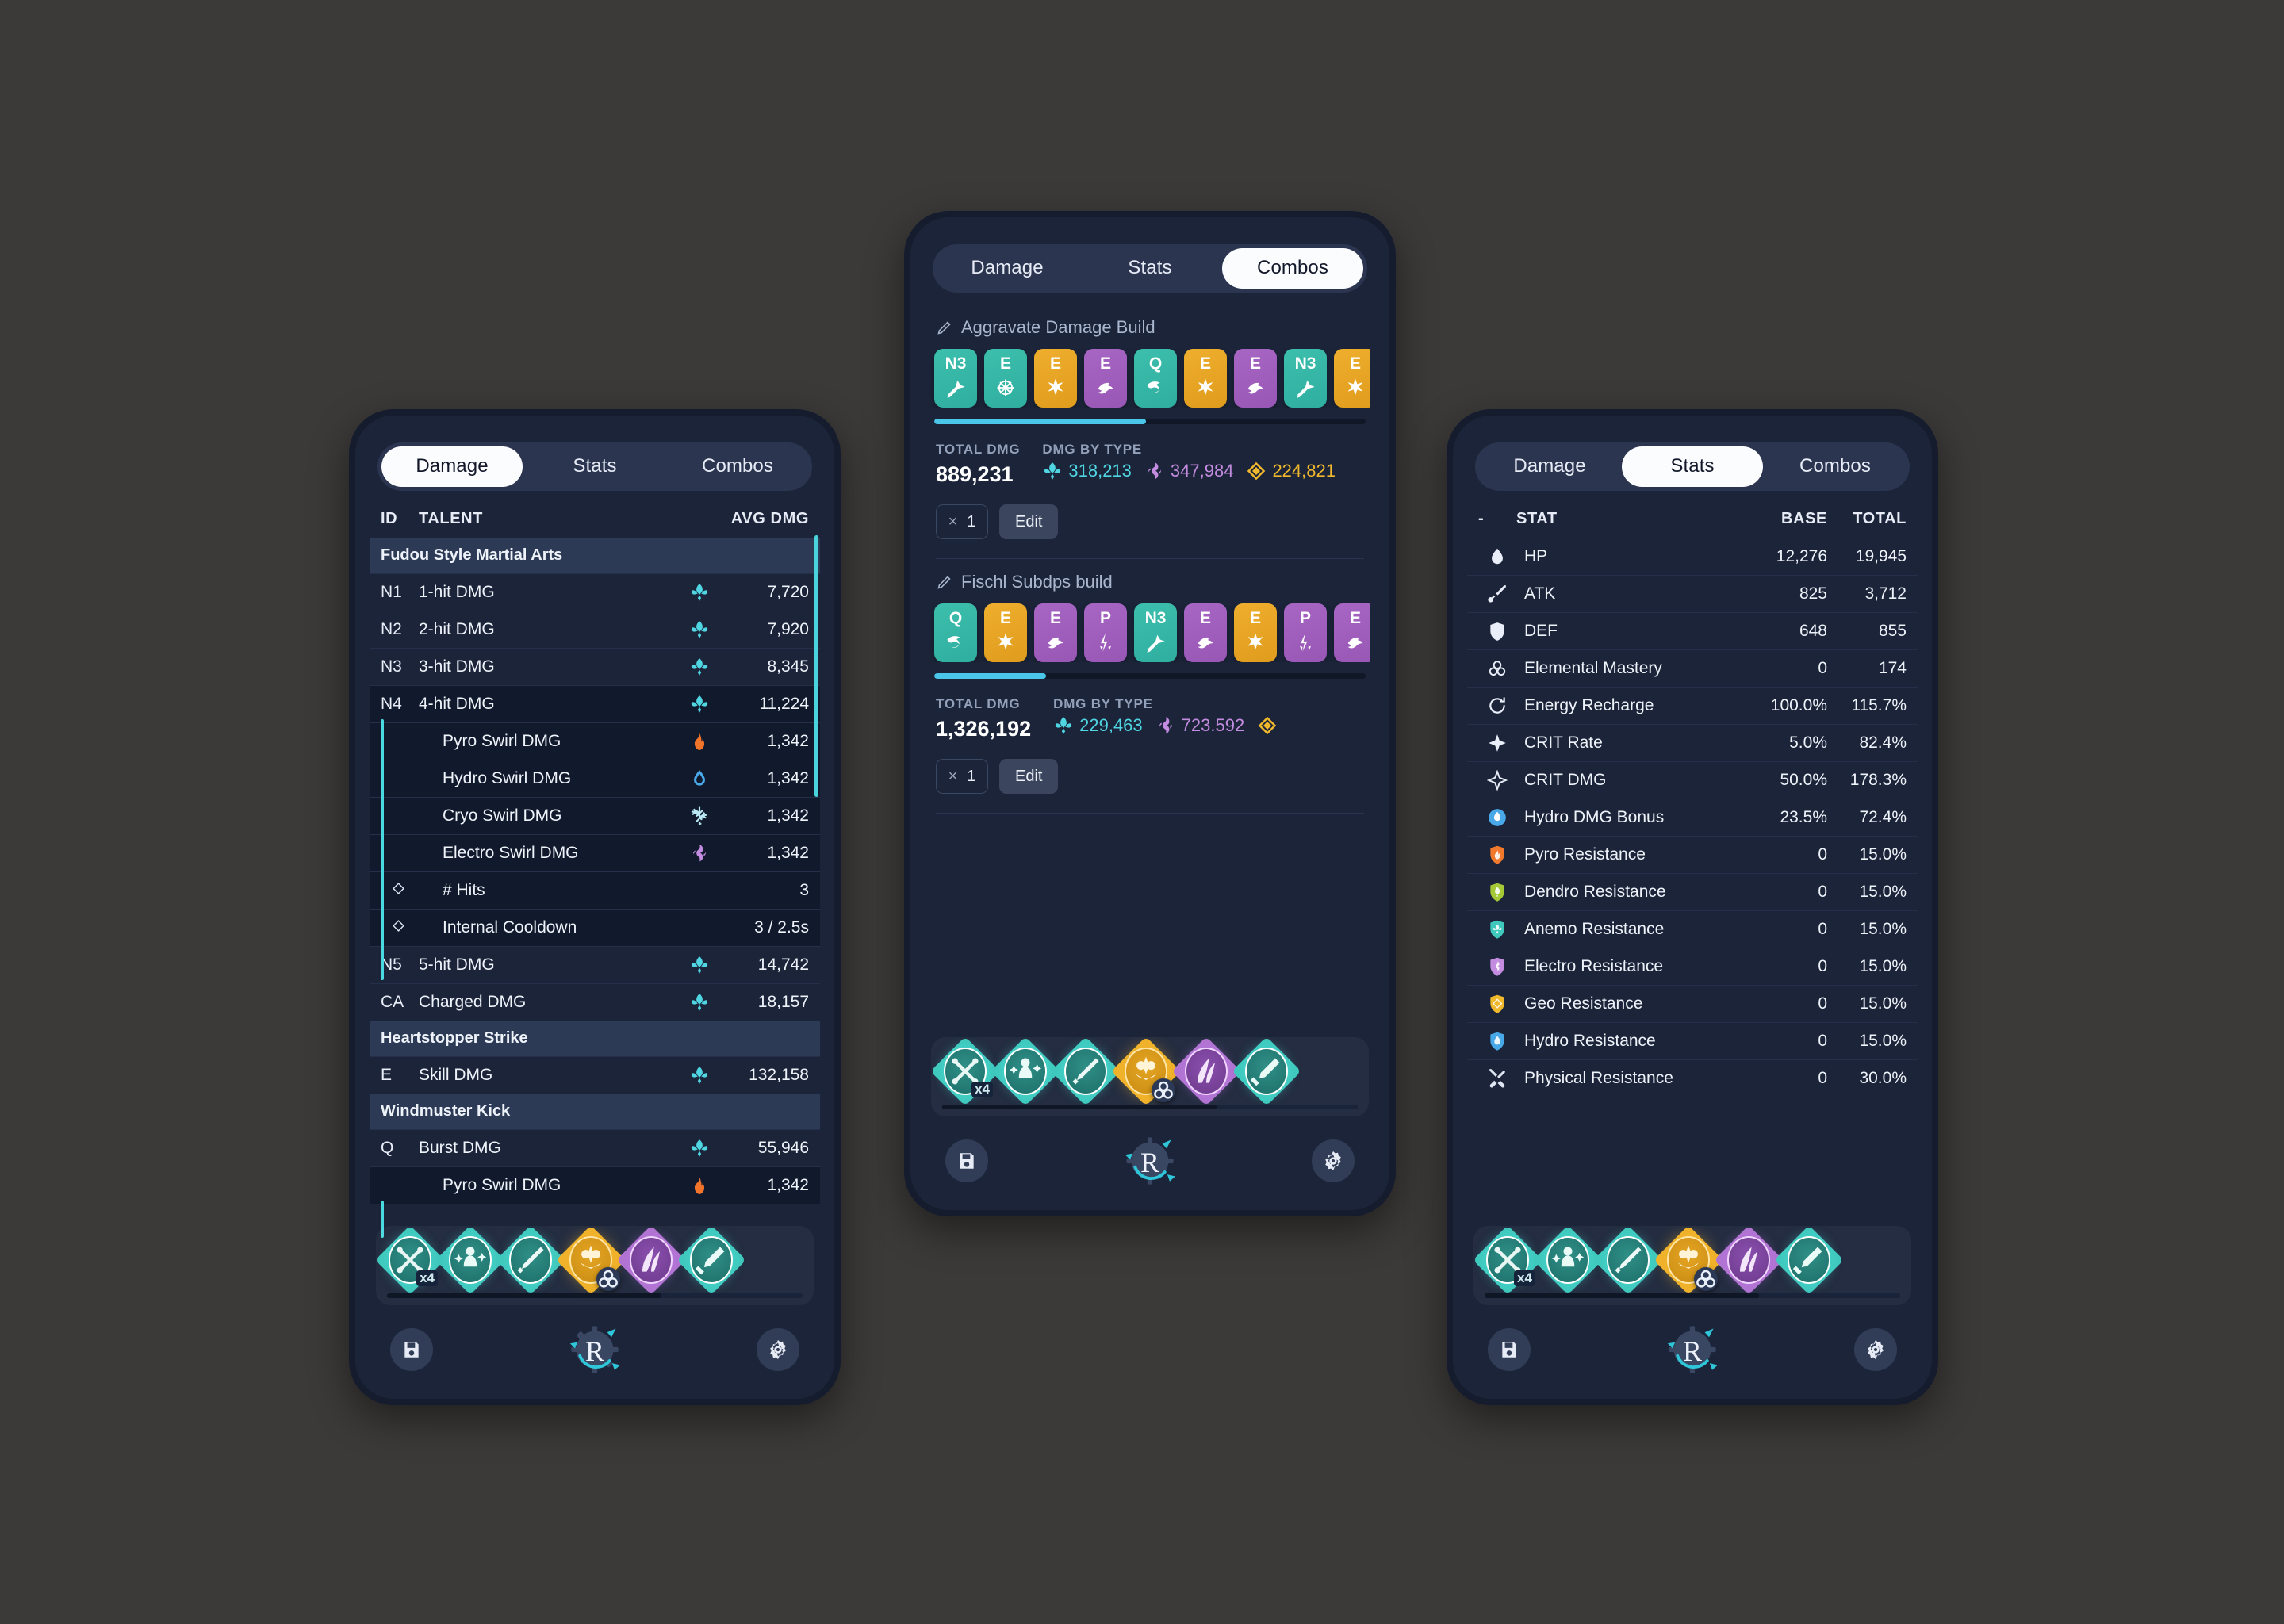  I want to click on table-row: Energy Recharge 100.0% 115.7%, so click(1692, 705).